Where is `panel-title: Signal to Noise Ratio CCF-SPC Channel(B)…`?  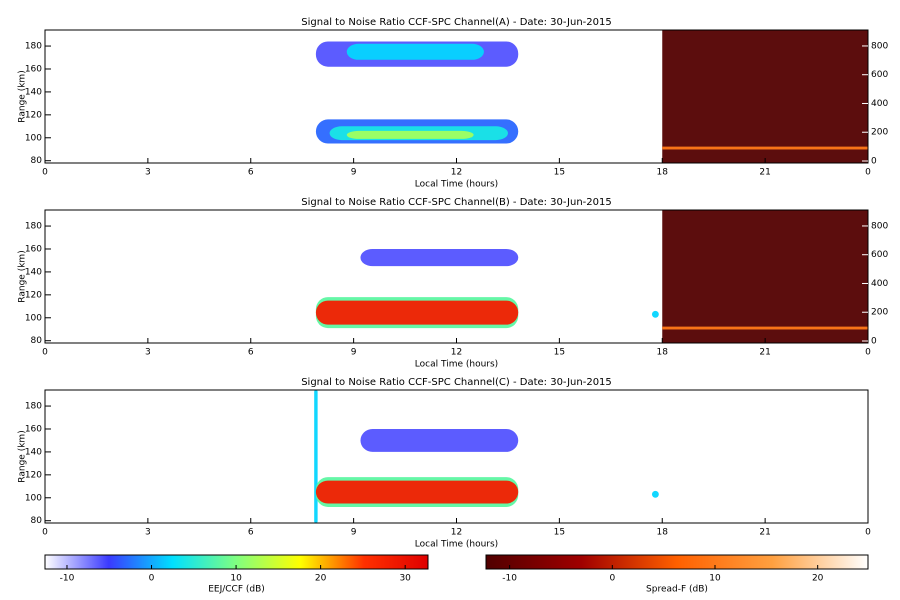 panel-title: Signal to Noise Ratio CCF-SPC Channel(B)… is located at coordinates (456, 202).